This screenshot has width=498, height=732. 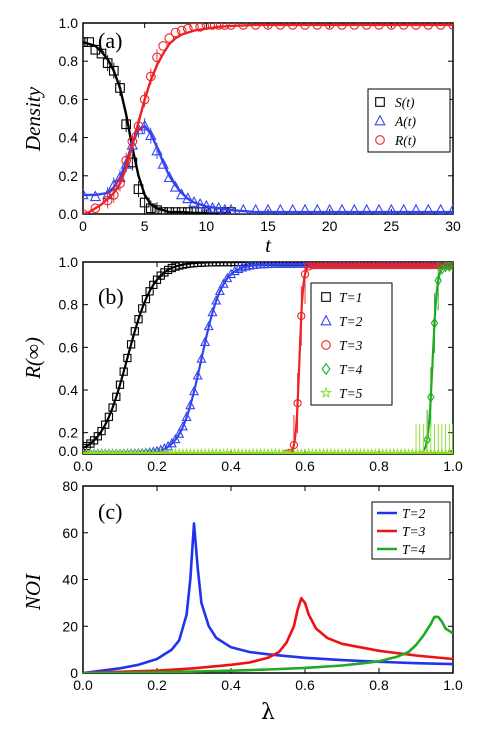 I want to click on x-tick-label: 15, so click(x=268, y=226).